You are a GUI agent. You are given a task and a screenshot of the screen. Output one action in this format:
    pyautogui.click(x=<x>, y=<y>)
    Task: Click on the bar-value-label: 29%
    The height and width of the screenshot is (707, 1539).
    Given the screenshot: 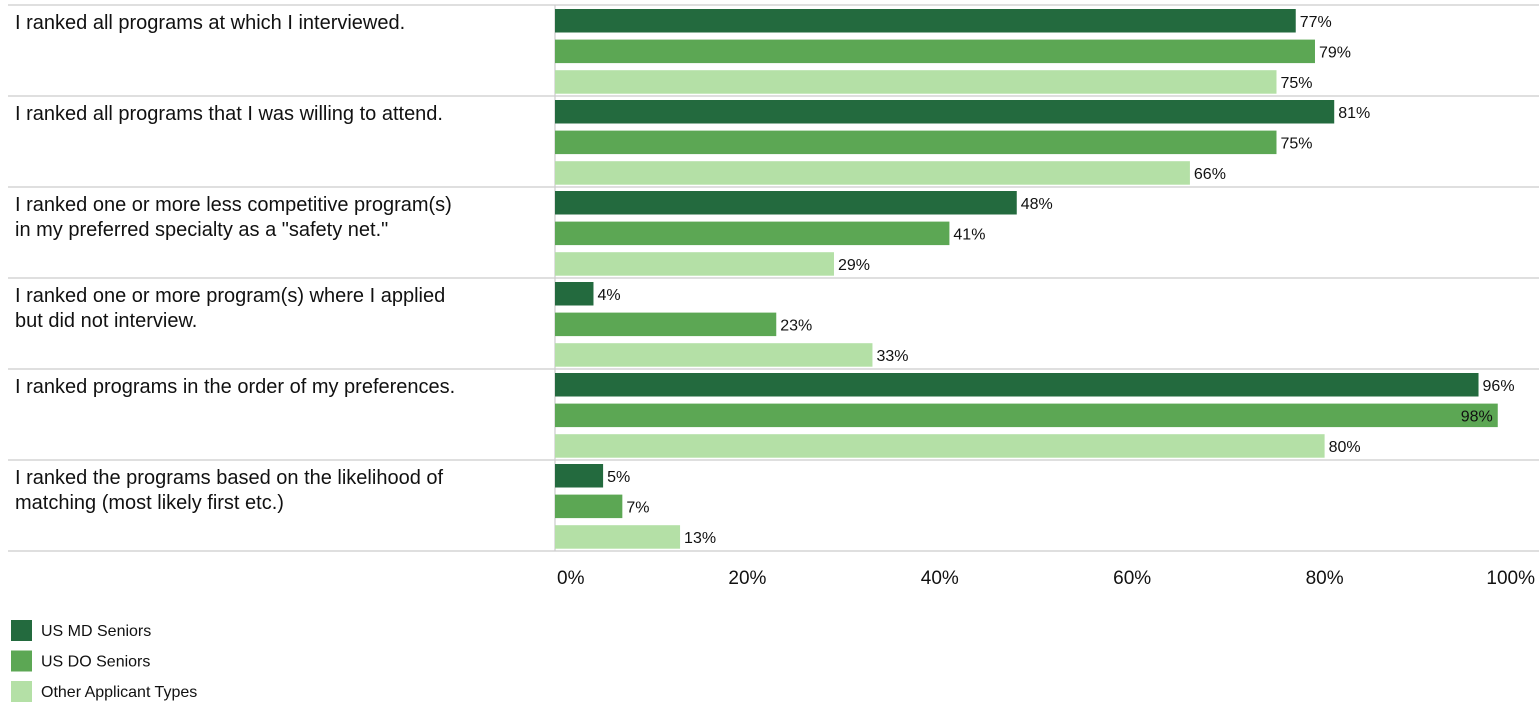 What is the action you would take?
    pyautogui.click(x=854, y=265)
    